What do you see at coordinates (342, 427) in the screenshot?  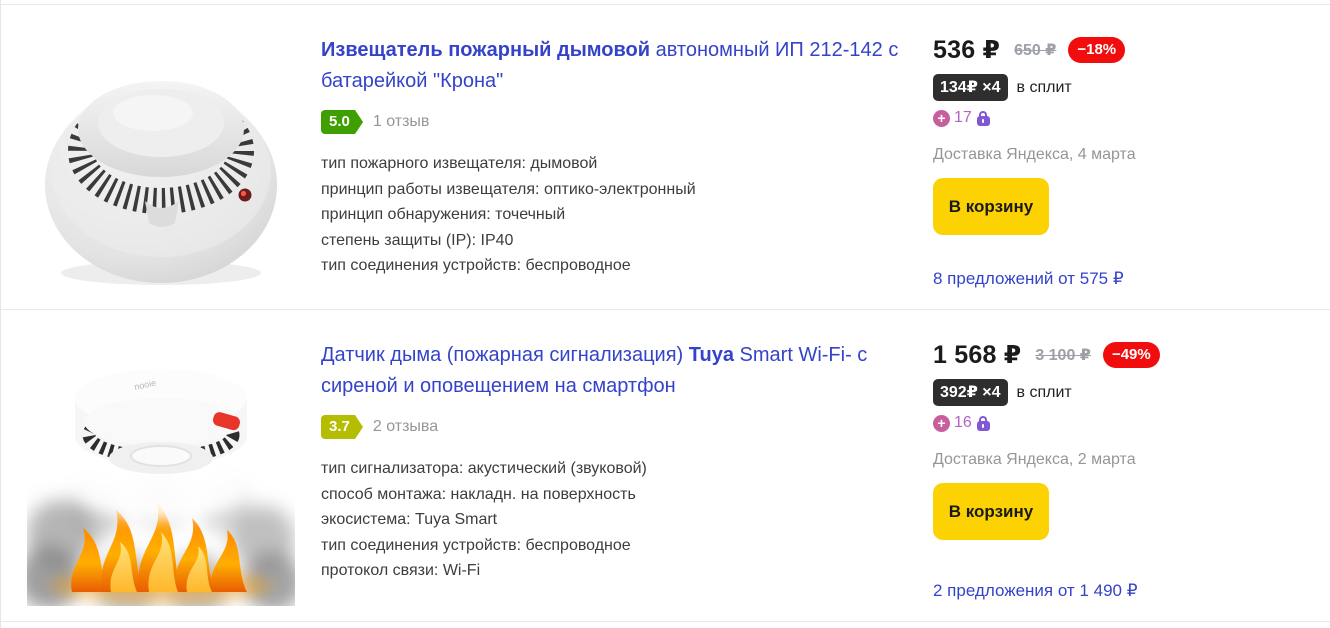 I see `rating-badge: 3.7` at bounding box center [342, 427].